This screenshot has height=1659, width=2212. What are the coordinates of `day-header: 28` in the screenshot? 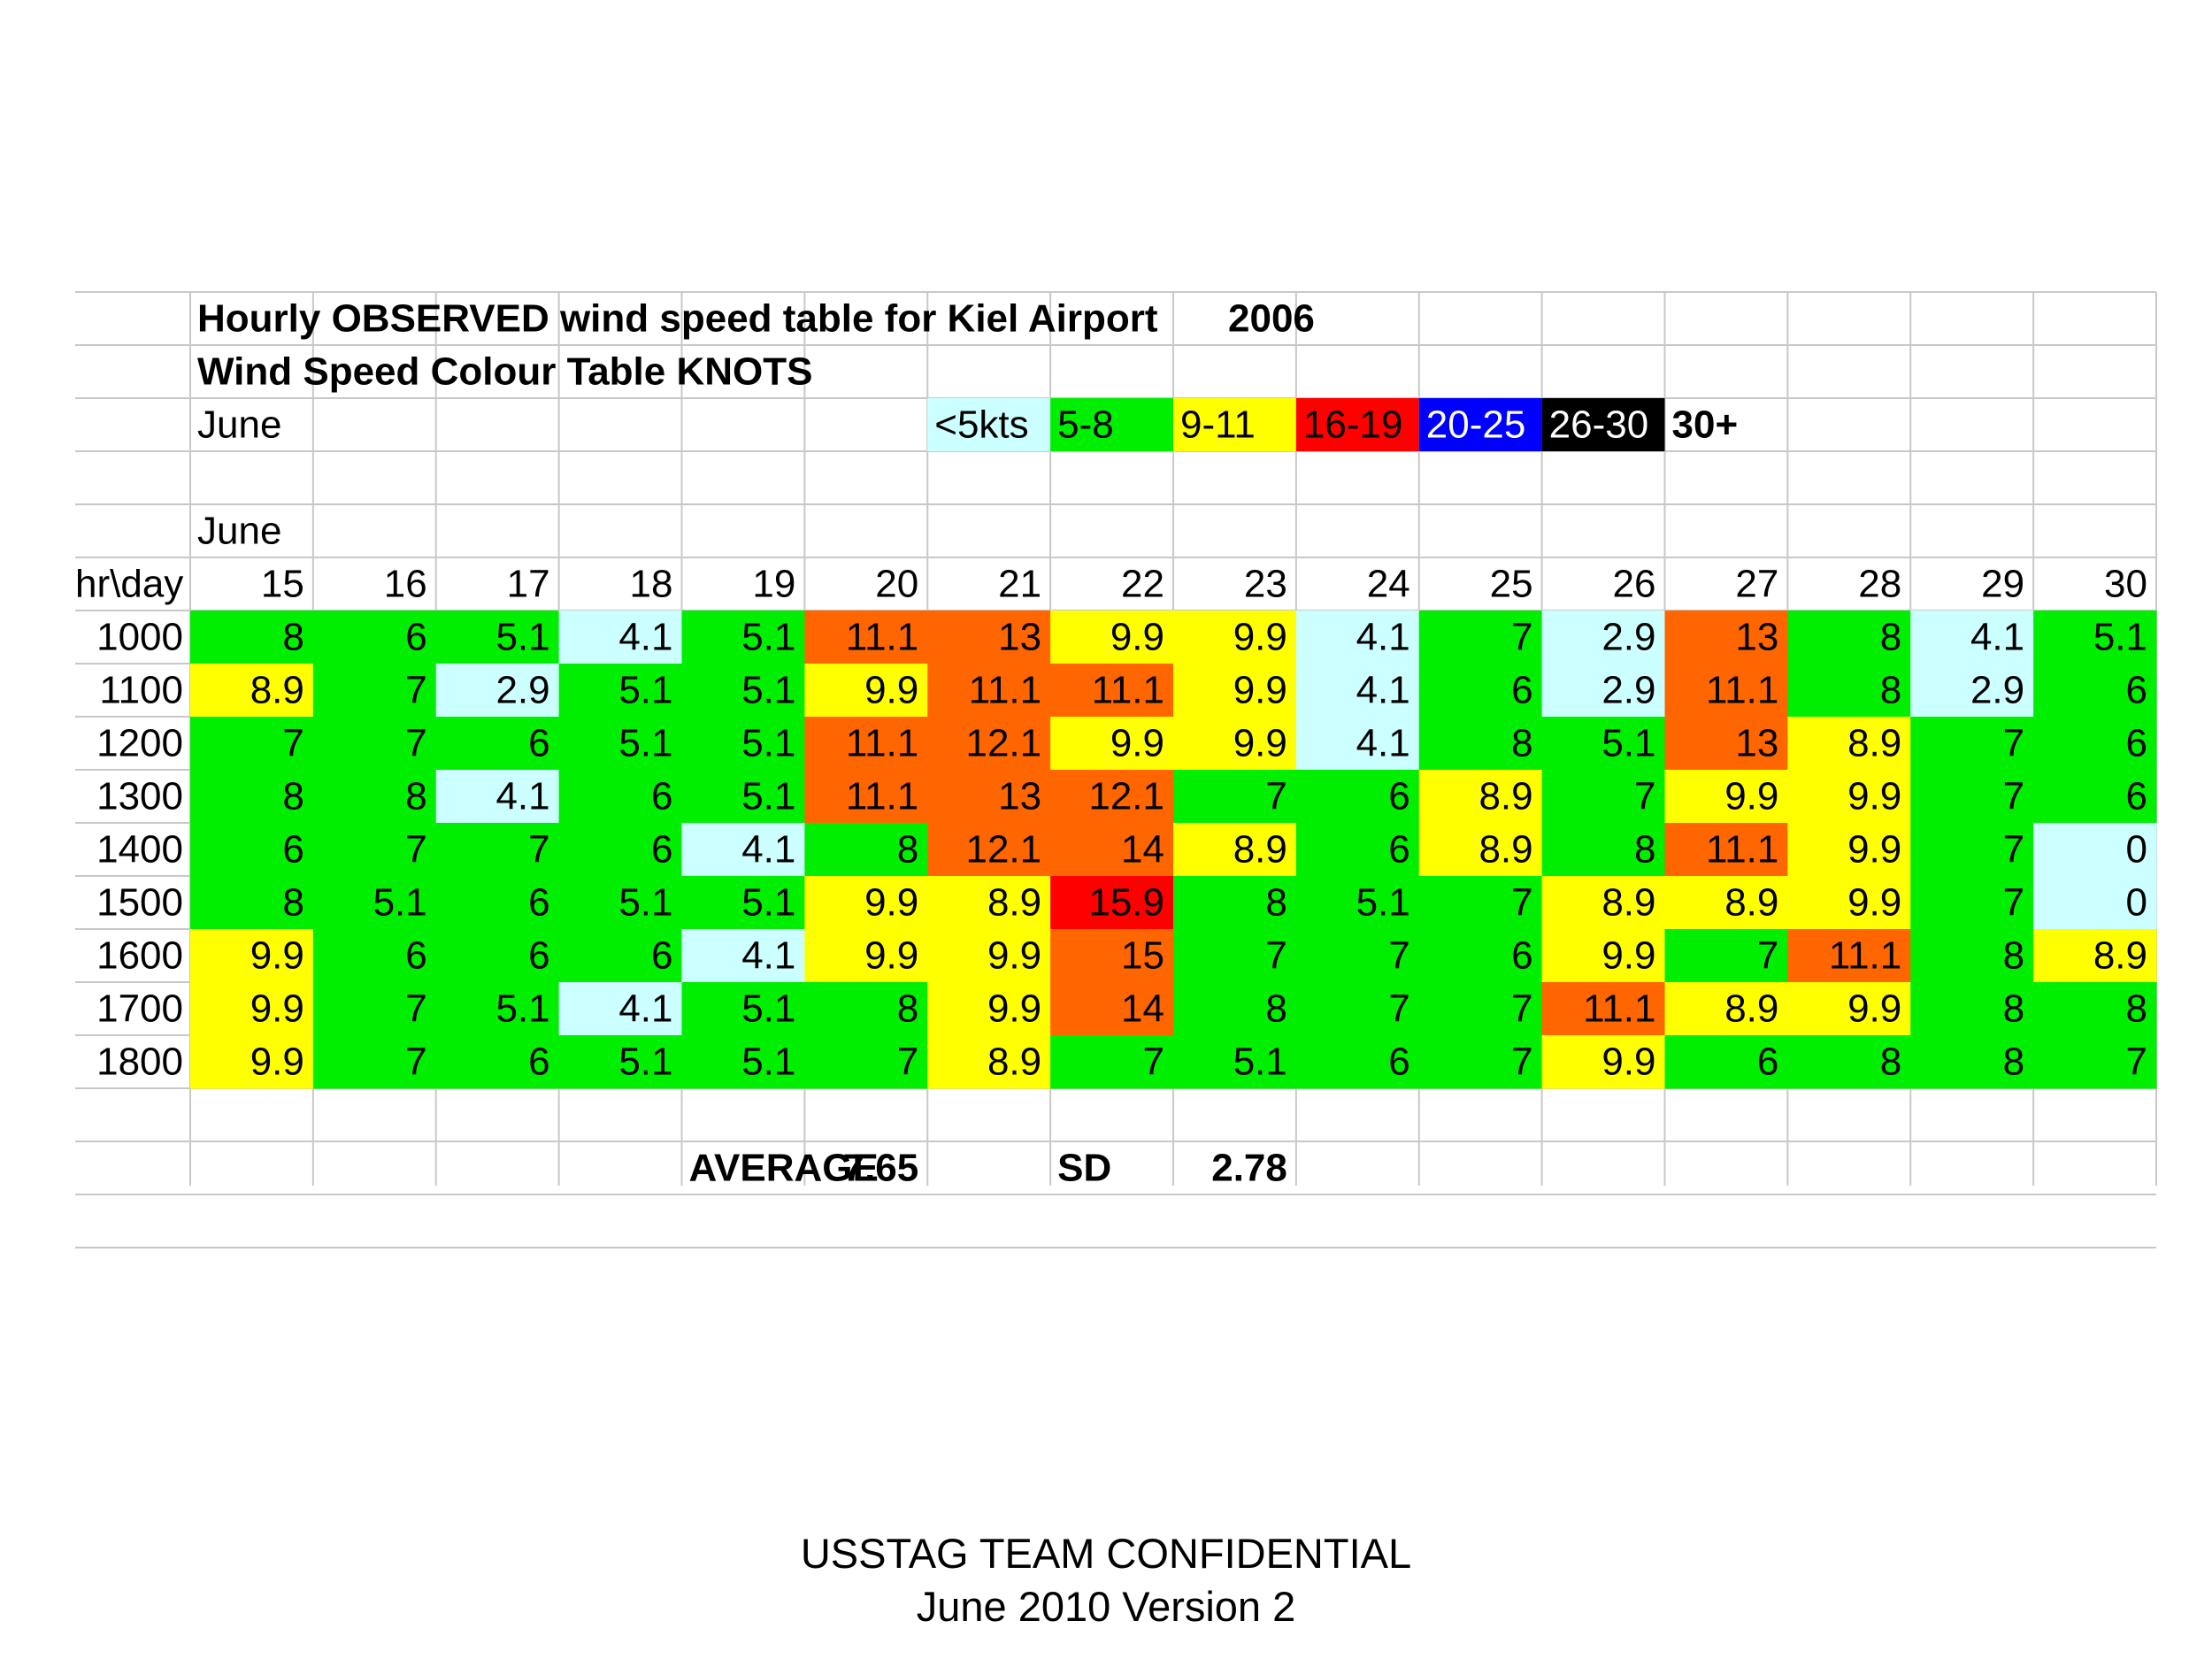 It's located at (1880, 585).